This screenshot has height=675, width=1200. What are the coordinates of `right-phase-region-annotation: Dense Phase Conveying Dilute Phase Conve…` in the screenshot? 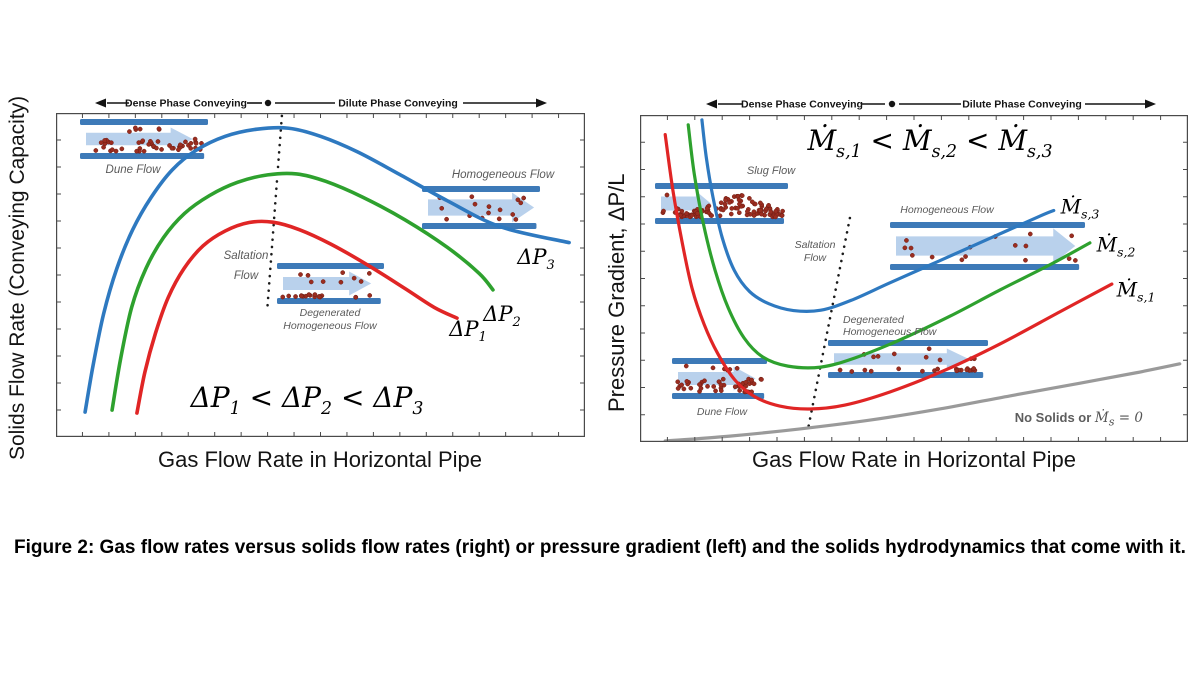 It's located at (931, 105).